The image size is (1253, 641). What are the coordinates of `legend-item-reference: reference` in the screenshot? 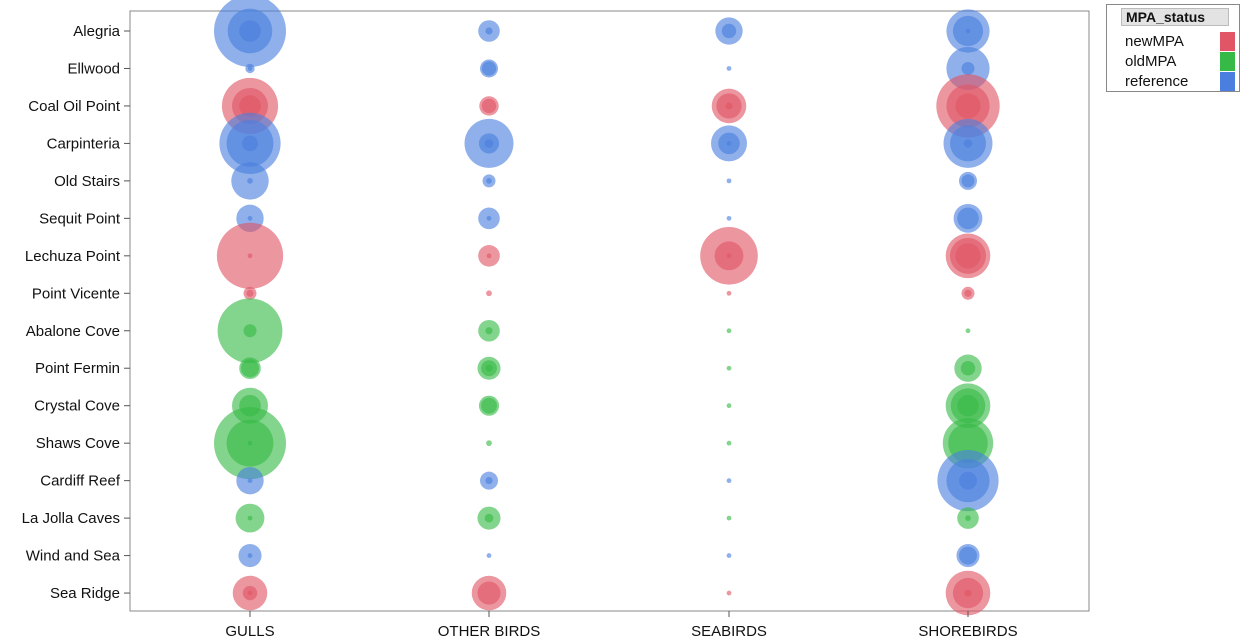 It's located at (1180, 82).